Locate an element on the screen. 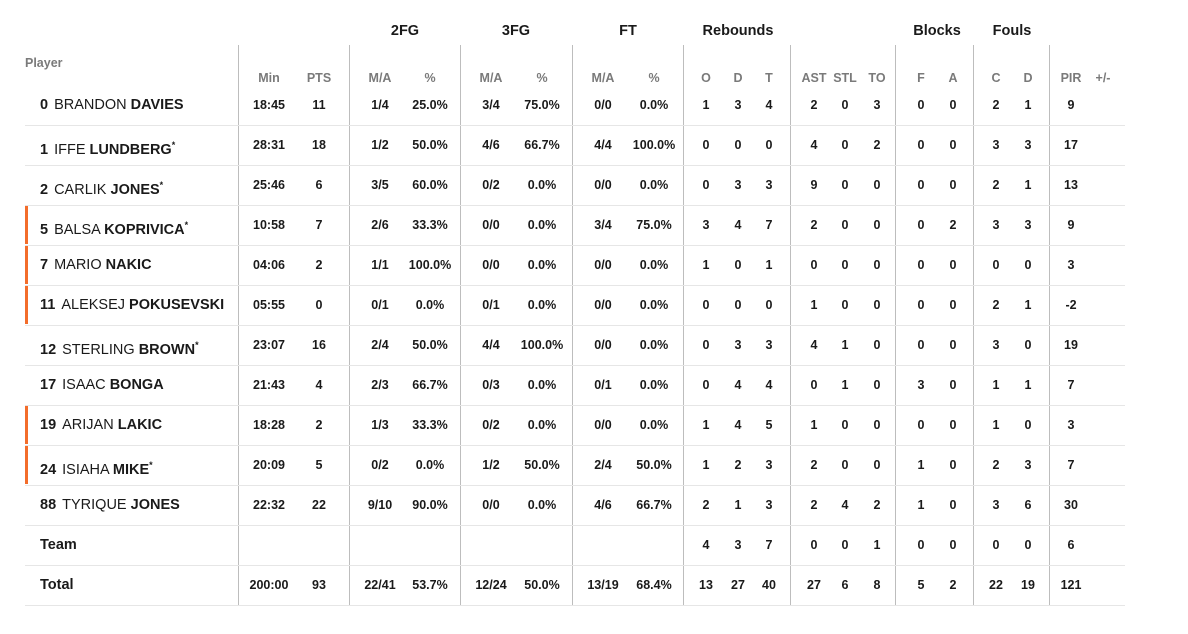  player-last-name: MIKE is located at coordinates (131, 470).